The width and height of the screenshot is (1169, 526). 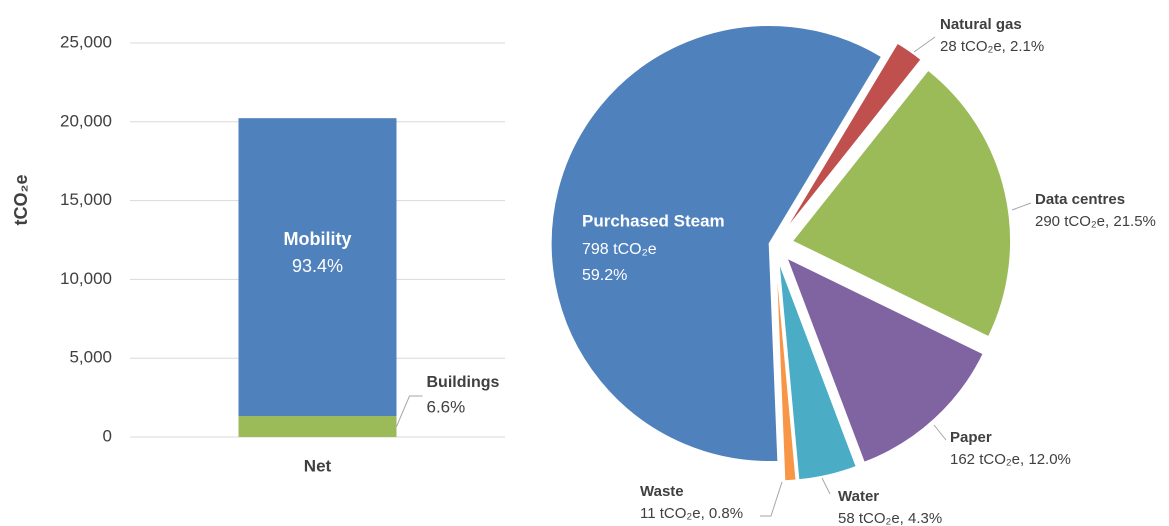 I want to click on value-label: 93.4%, so click(x=317, y=266).